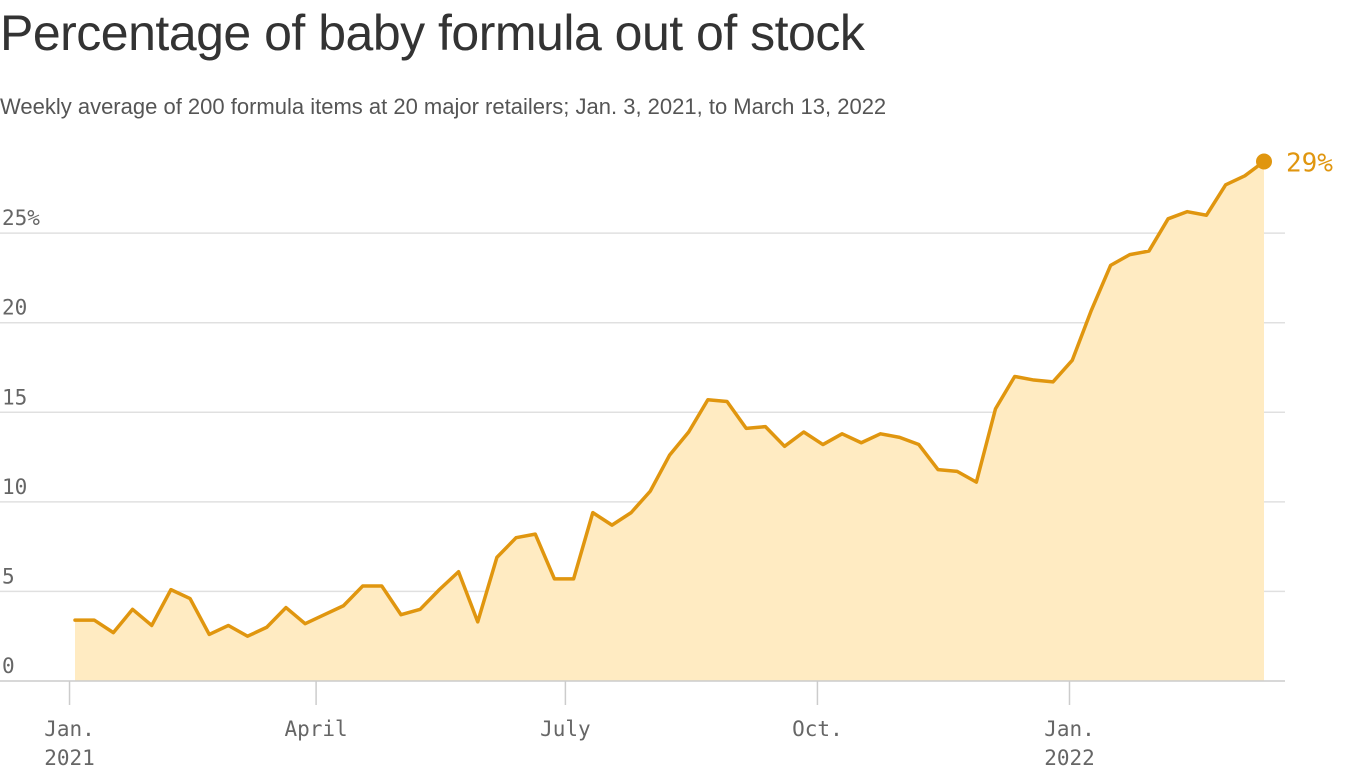 The width and height of the screenshot is (1366, 768). I want to click on end-value-label: 29%, so click(1309, 164).